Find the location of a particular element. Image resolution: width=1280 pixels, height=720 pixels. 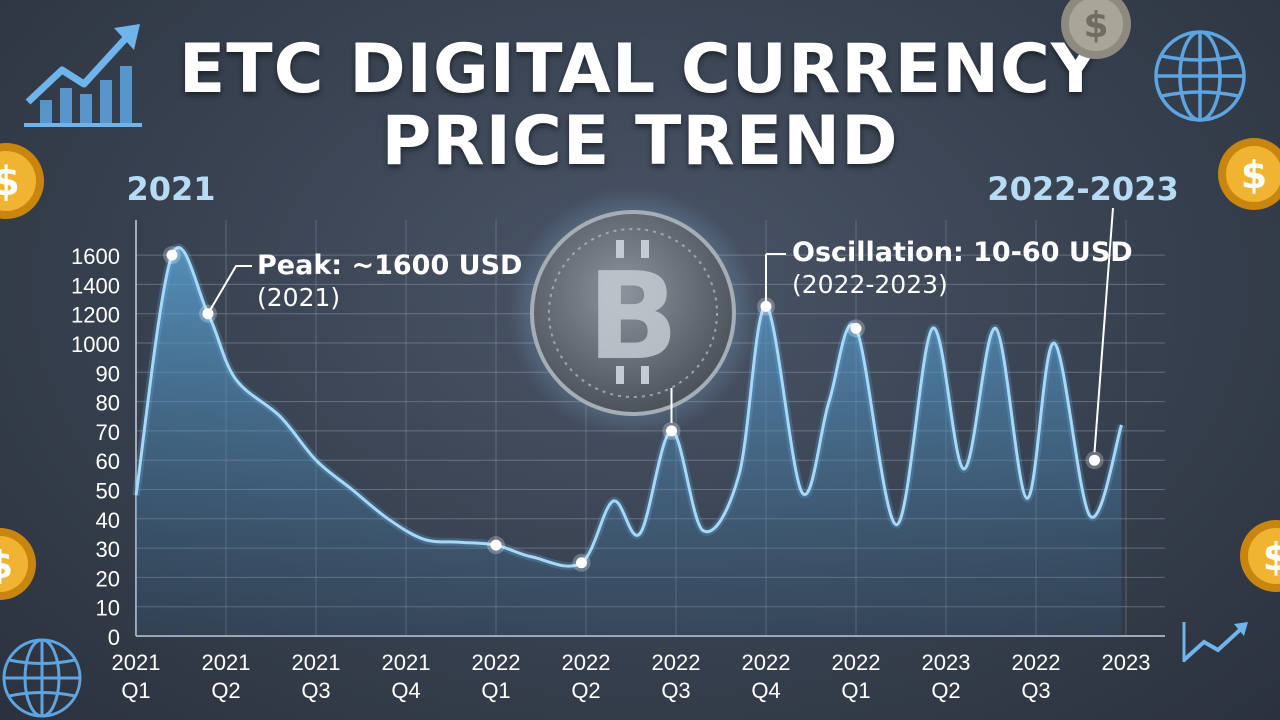

y-tick-label: 0 is located at coordinates (114, 637).